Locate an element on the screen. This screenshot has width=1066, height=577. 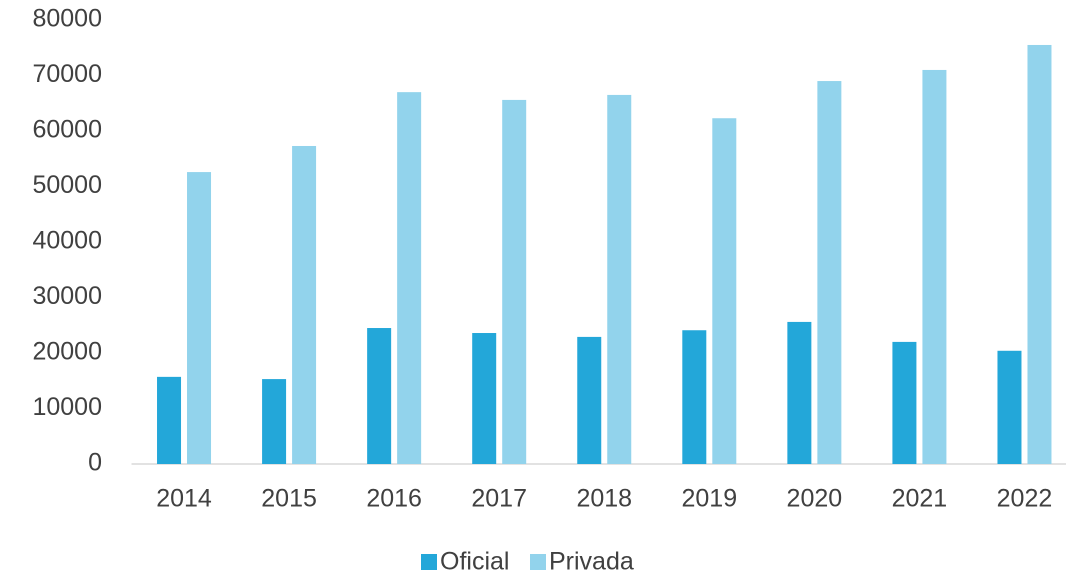
x-tick-label: 2016 is located at coordinates (394, 499).